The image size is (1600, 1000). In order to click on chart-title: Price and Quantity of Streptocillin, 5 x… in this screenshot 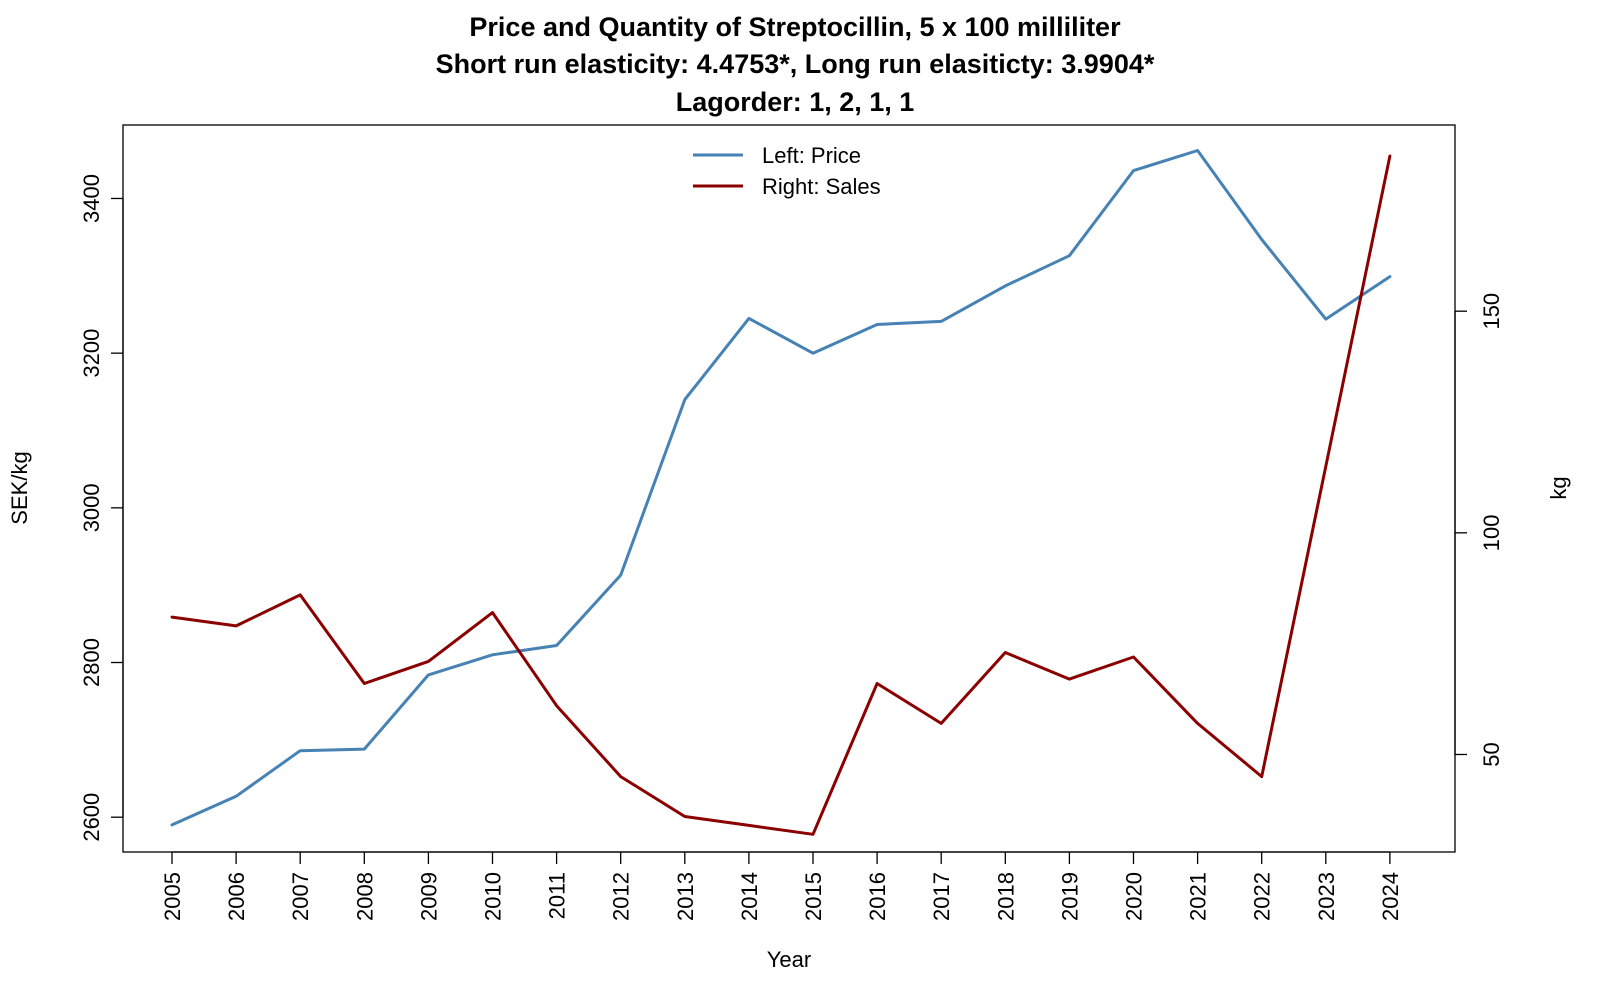, I will do `click(795, 27)`.